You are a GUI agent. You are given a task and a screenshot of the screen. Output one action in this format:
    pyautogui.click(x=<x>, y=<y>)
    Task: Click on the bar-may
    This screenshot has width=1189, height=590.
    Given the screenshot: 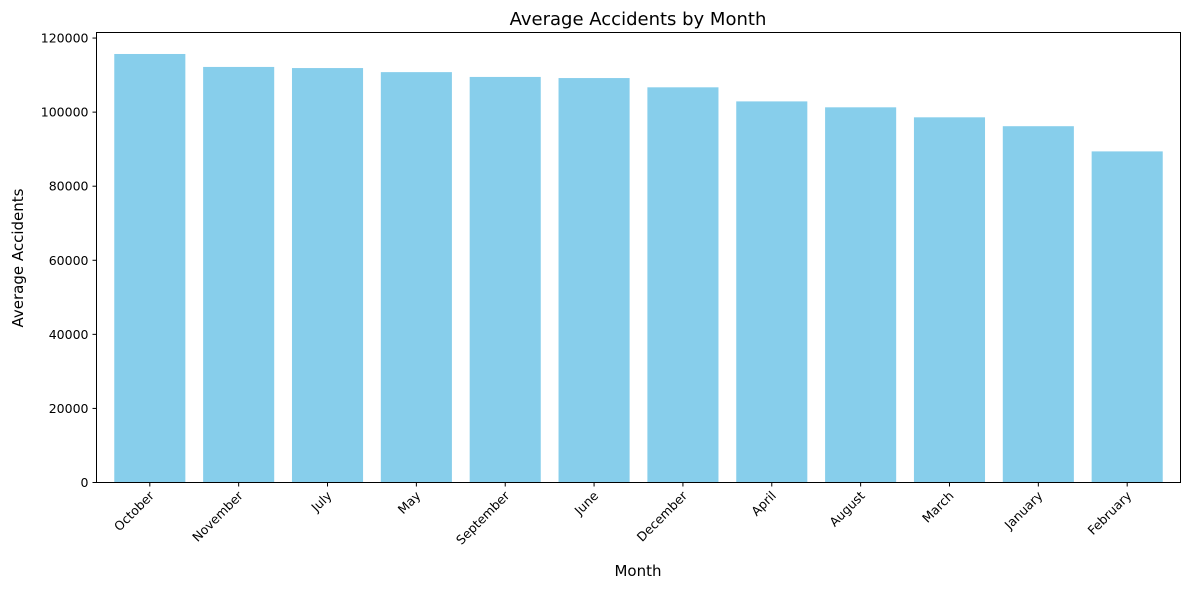 What is the action you would take?
    pyautogui.click(x=416, y=277)
    